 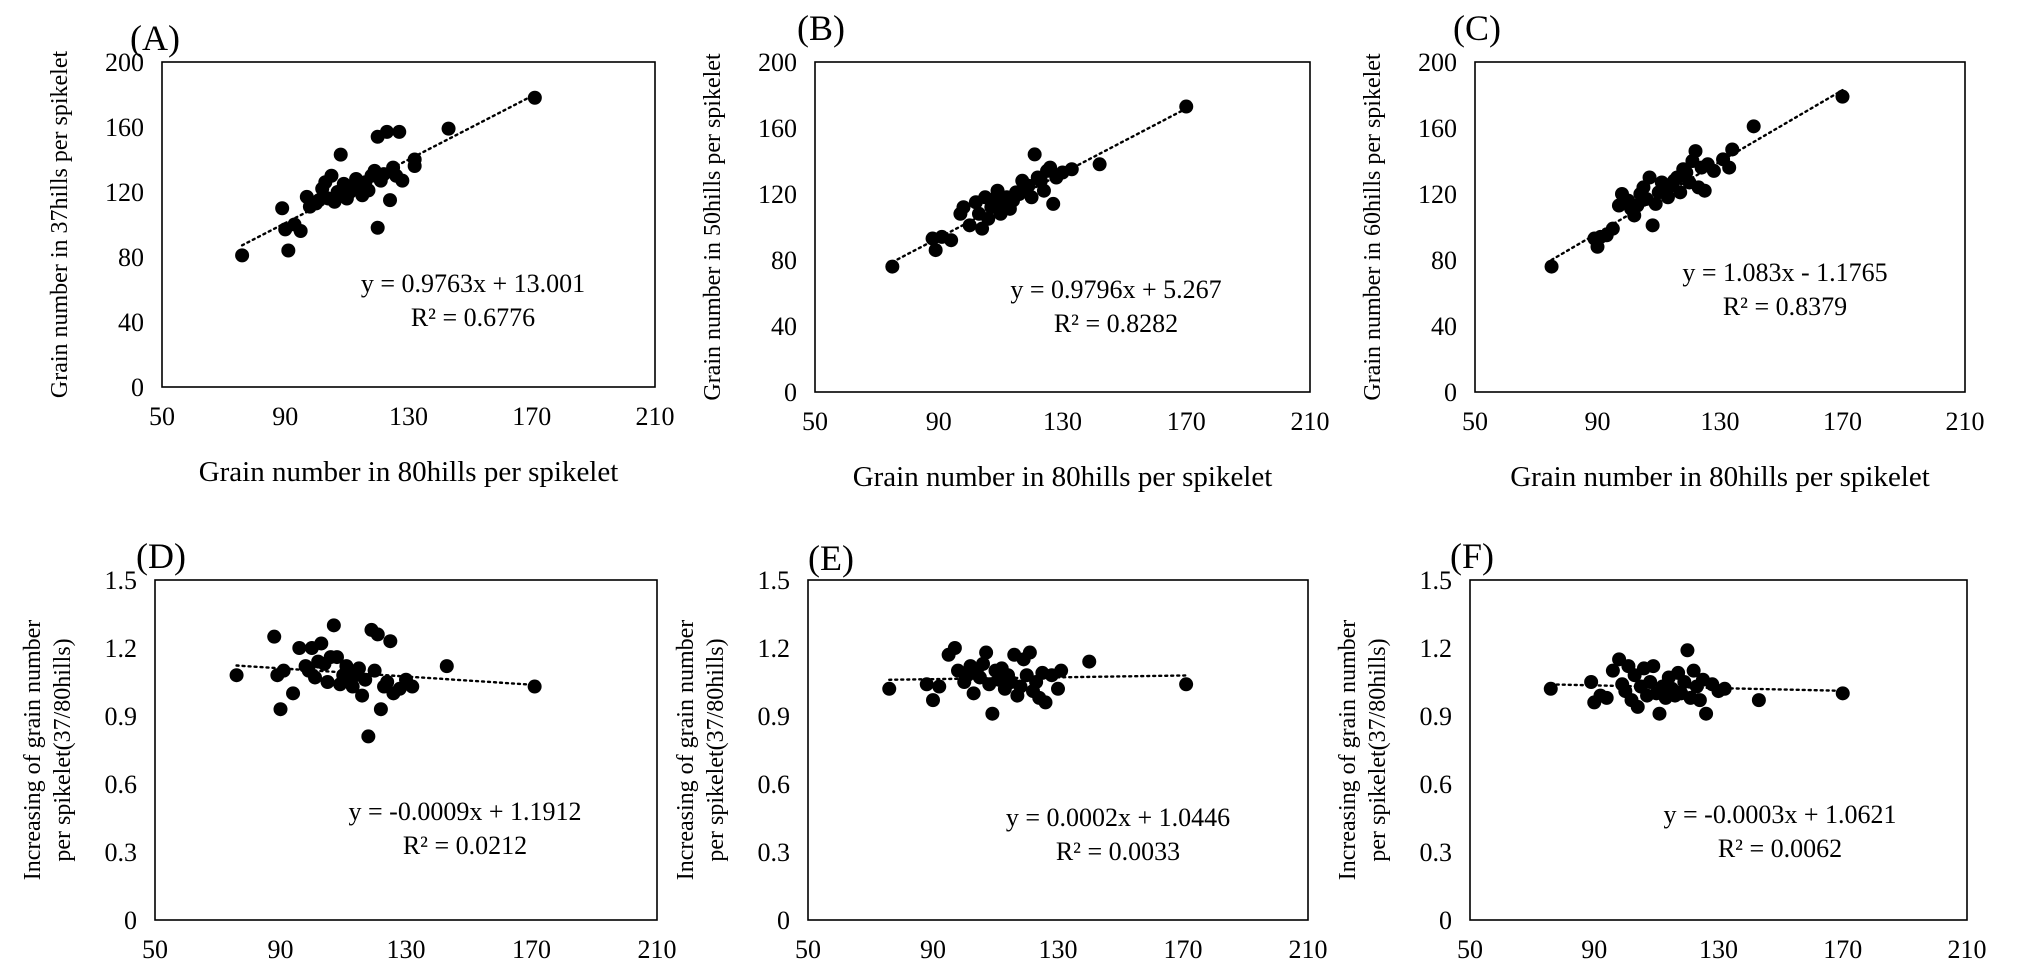 I want to click on trendline-equation: y = 1.083x - 1.1765, so click(x=1784, y=272).